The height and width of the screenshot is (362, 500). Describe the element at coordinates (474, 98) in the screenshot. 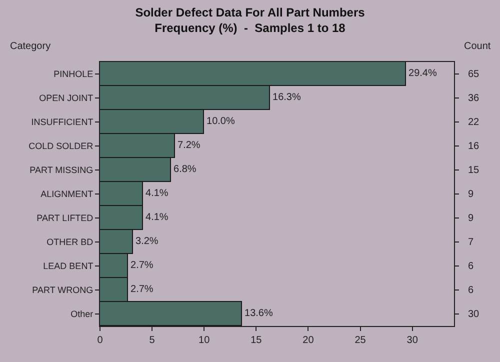

I see `text: 36` at that location.